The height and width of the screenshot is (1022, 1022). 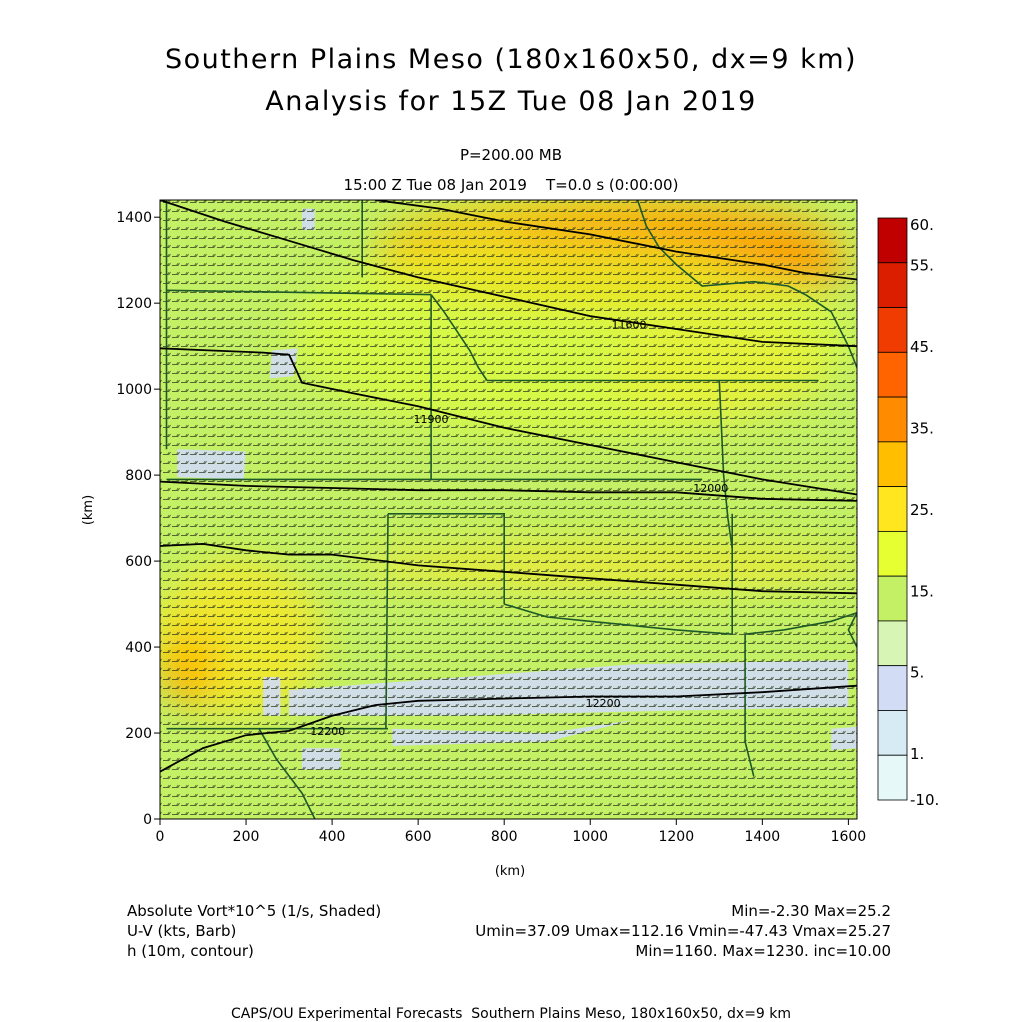 What do you see at coordinates (138, 562) in the screenshot?
I see `y-tick-label: 600` at bounding box center [138, 562].